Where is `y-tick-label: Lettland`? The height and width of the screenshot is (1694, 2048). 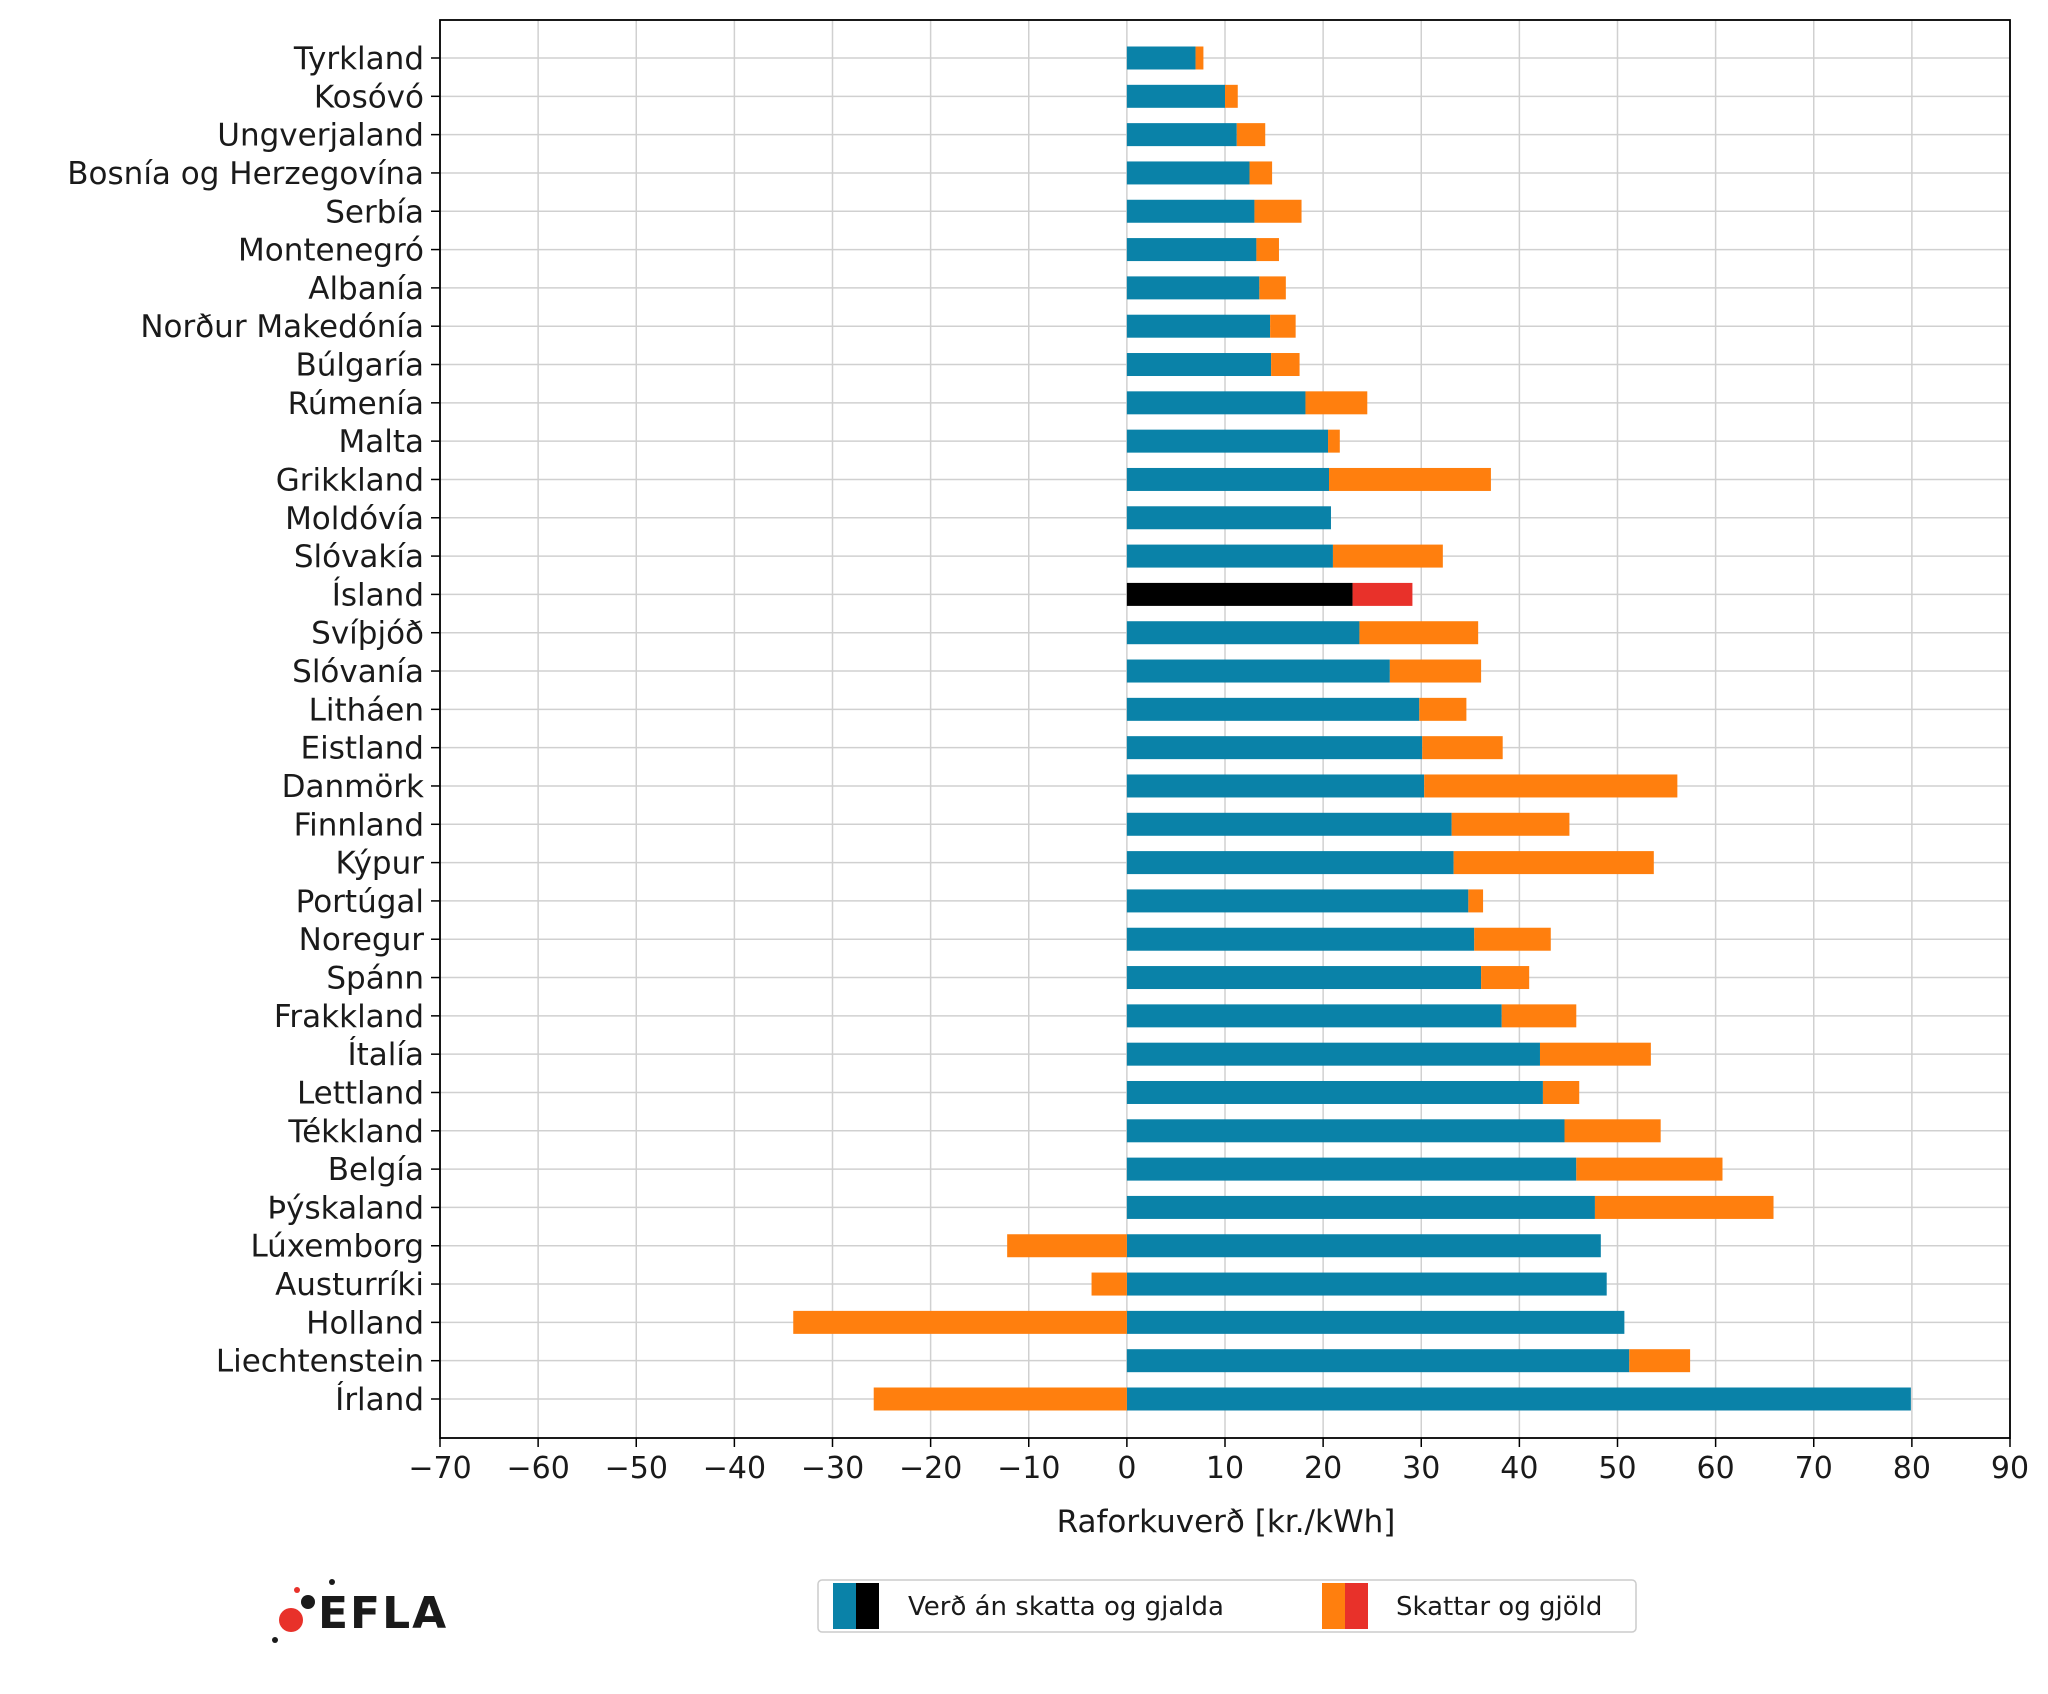 y-tick-label: Lettland is located at coordinates (360, 1093).